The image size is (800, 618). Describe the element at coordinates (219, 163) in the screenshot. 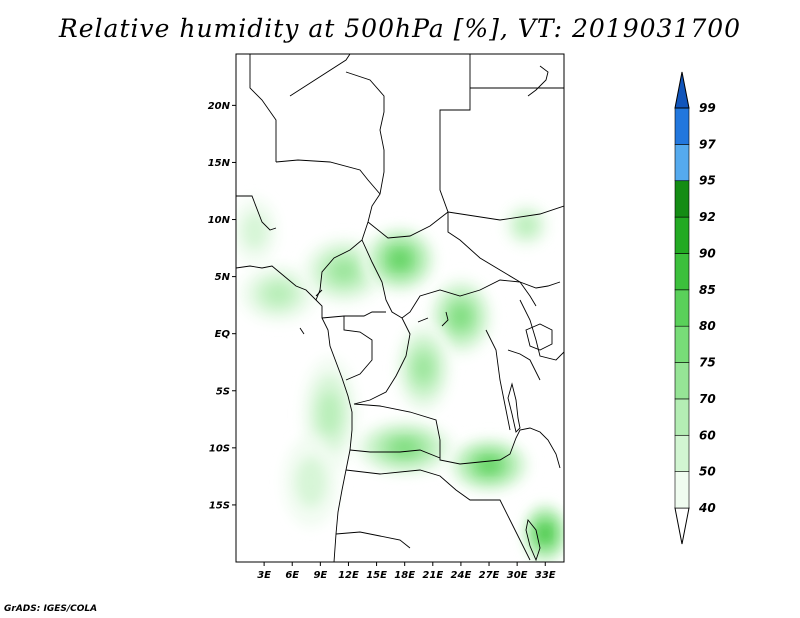

I see `lat-tick-label: 15N` at that location.